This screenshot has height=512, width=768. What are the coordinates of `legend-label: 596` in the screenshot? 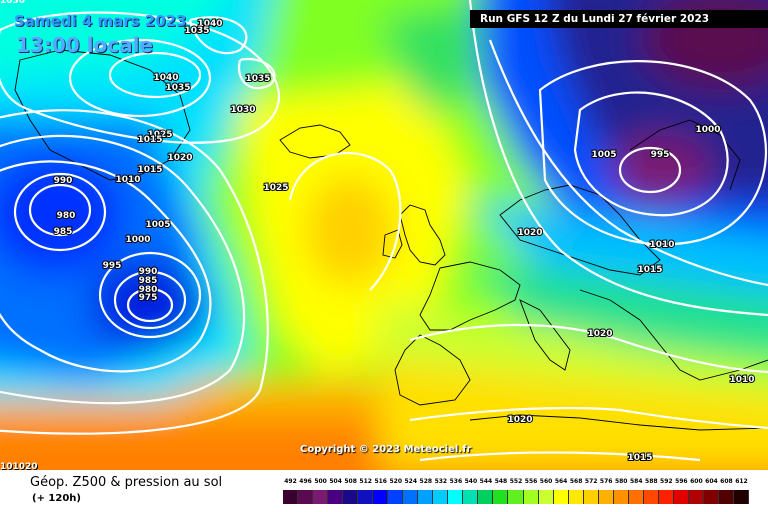 It's located at (681, 481).